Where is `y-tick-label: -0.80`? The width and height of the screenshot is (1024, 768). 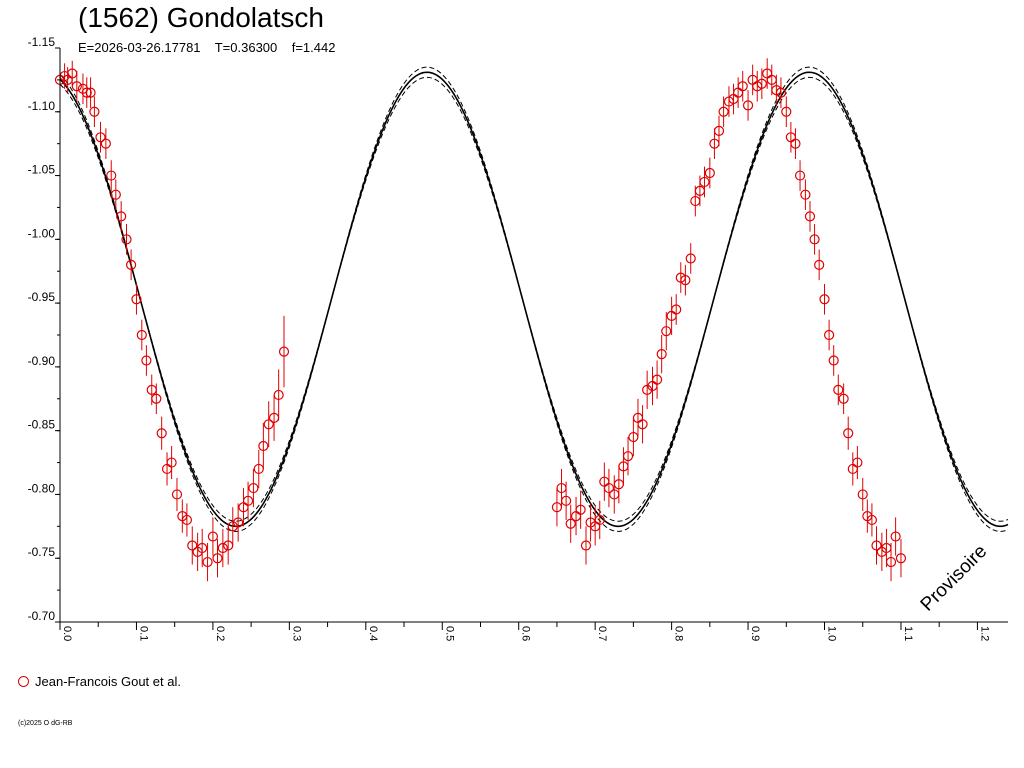 y-tick-label: -0.80 is located at coordinates (42, 488).